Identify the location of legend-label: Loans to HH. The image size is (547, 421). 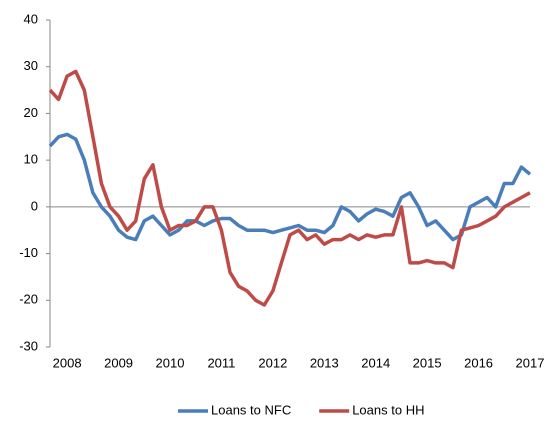
(388, 409).